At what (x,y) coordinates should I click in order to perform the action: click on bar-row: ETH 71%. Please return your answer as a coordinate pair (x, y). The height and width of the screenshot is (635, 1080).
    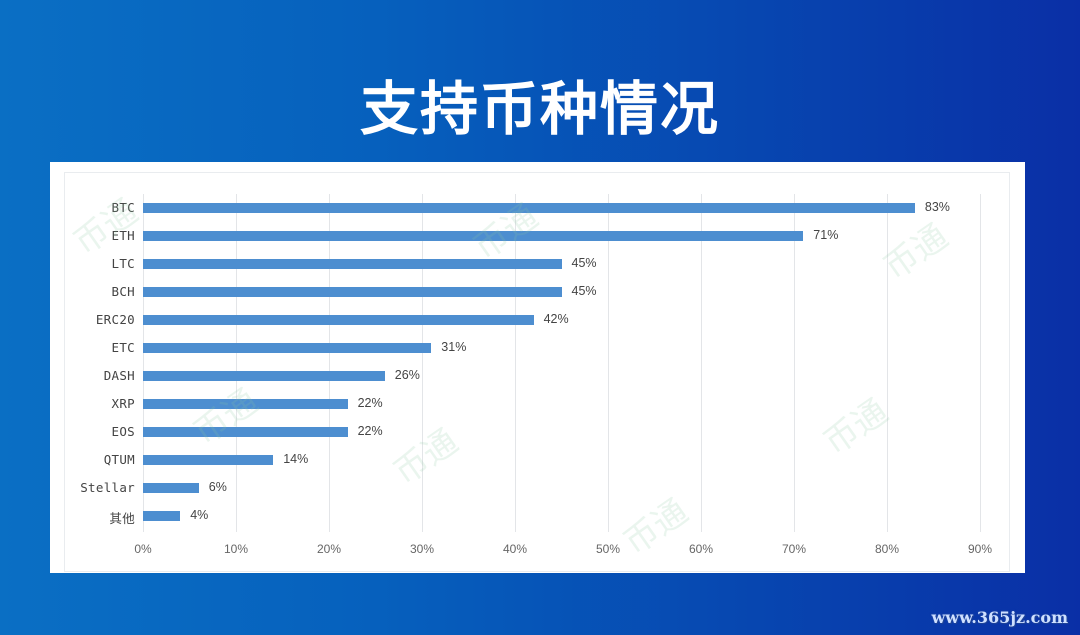
    Looking at the image, I should click on (546, 236).